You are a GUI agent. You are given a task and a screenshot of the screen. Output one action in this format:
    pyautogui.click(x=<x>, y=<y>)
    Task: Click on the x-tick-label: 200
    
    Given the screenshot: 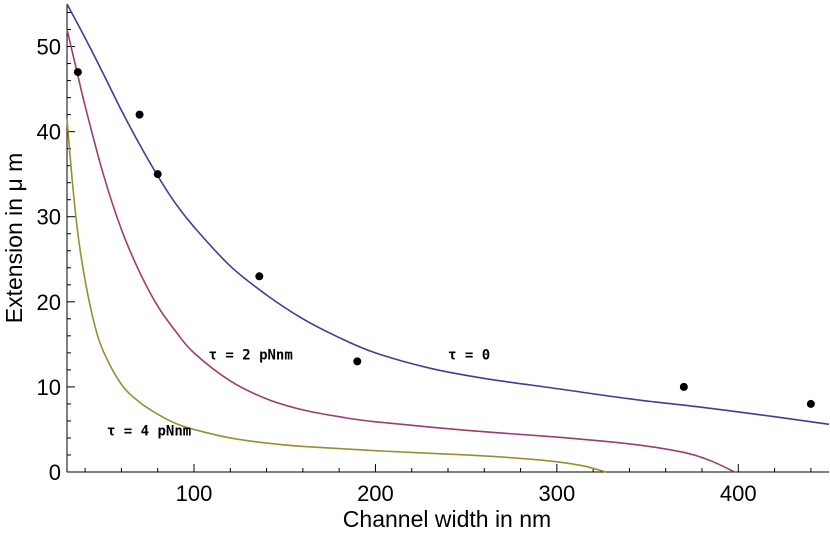 What is the action you would take?
    pyautogui.click(x=375, y=493)
    